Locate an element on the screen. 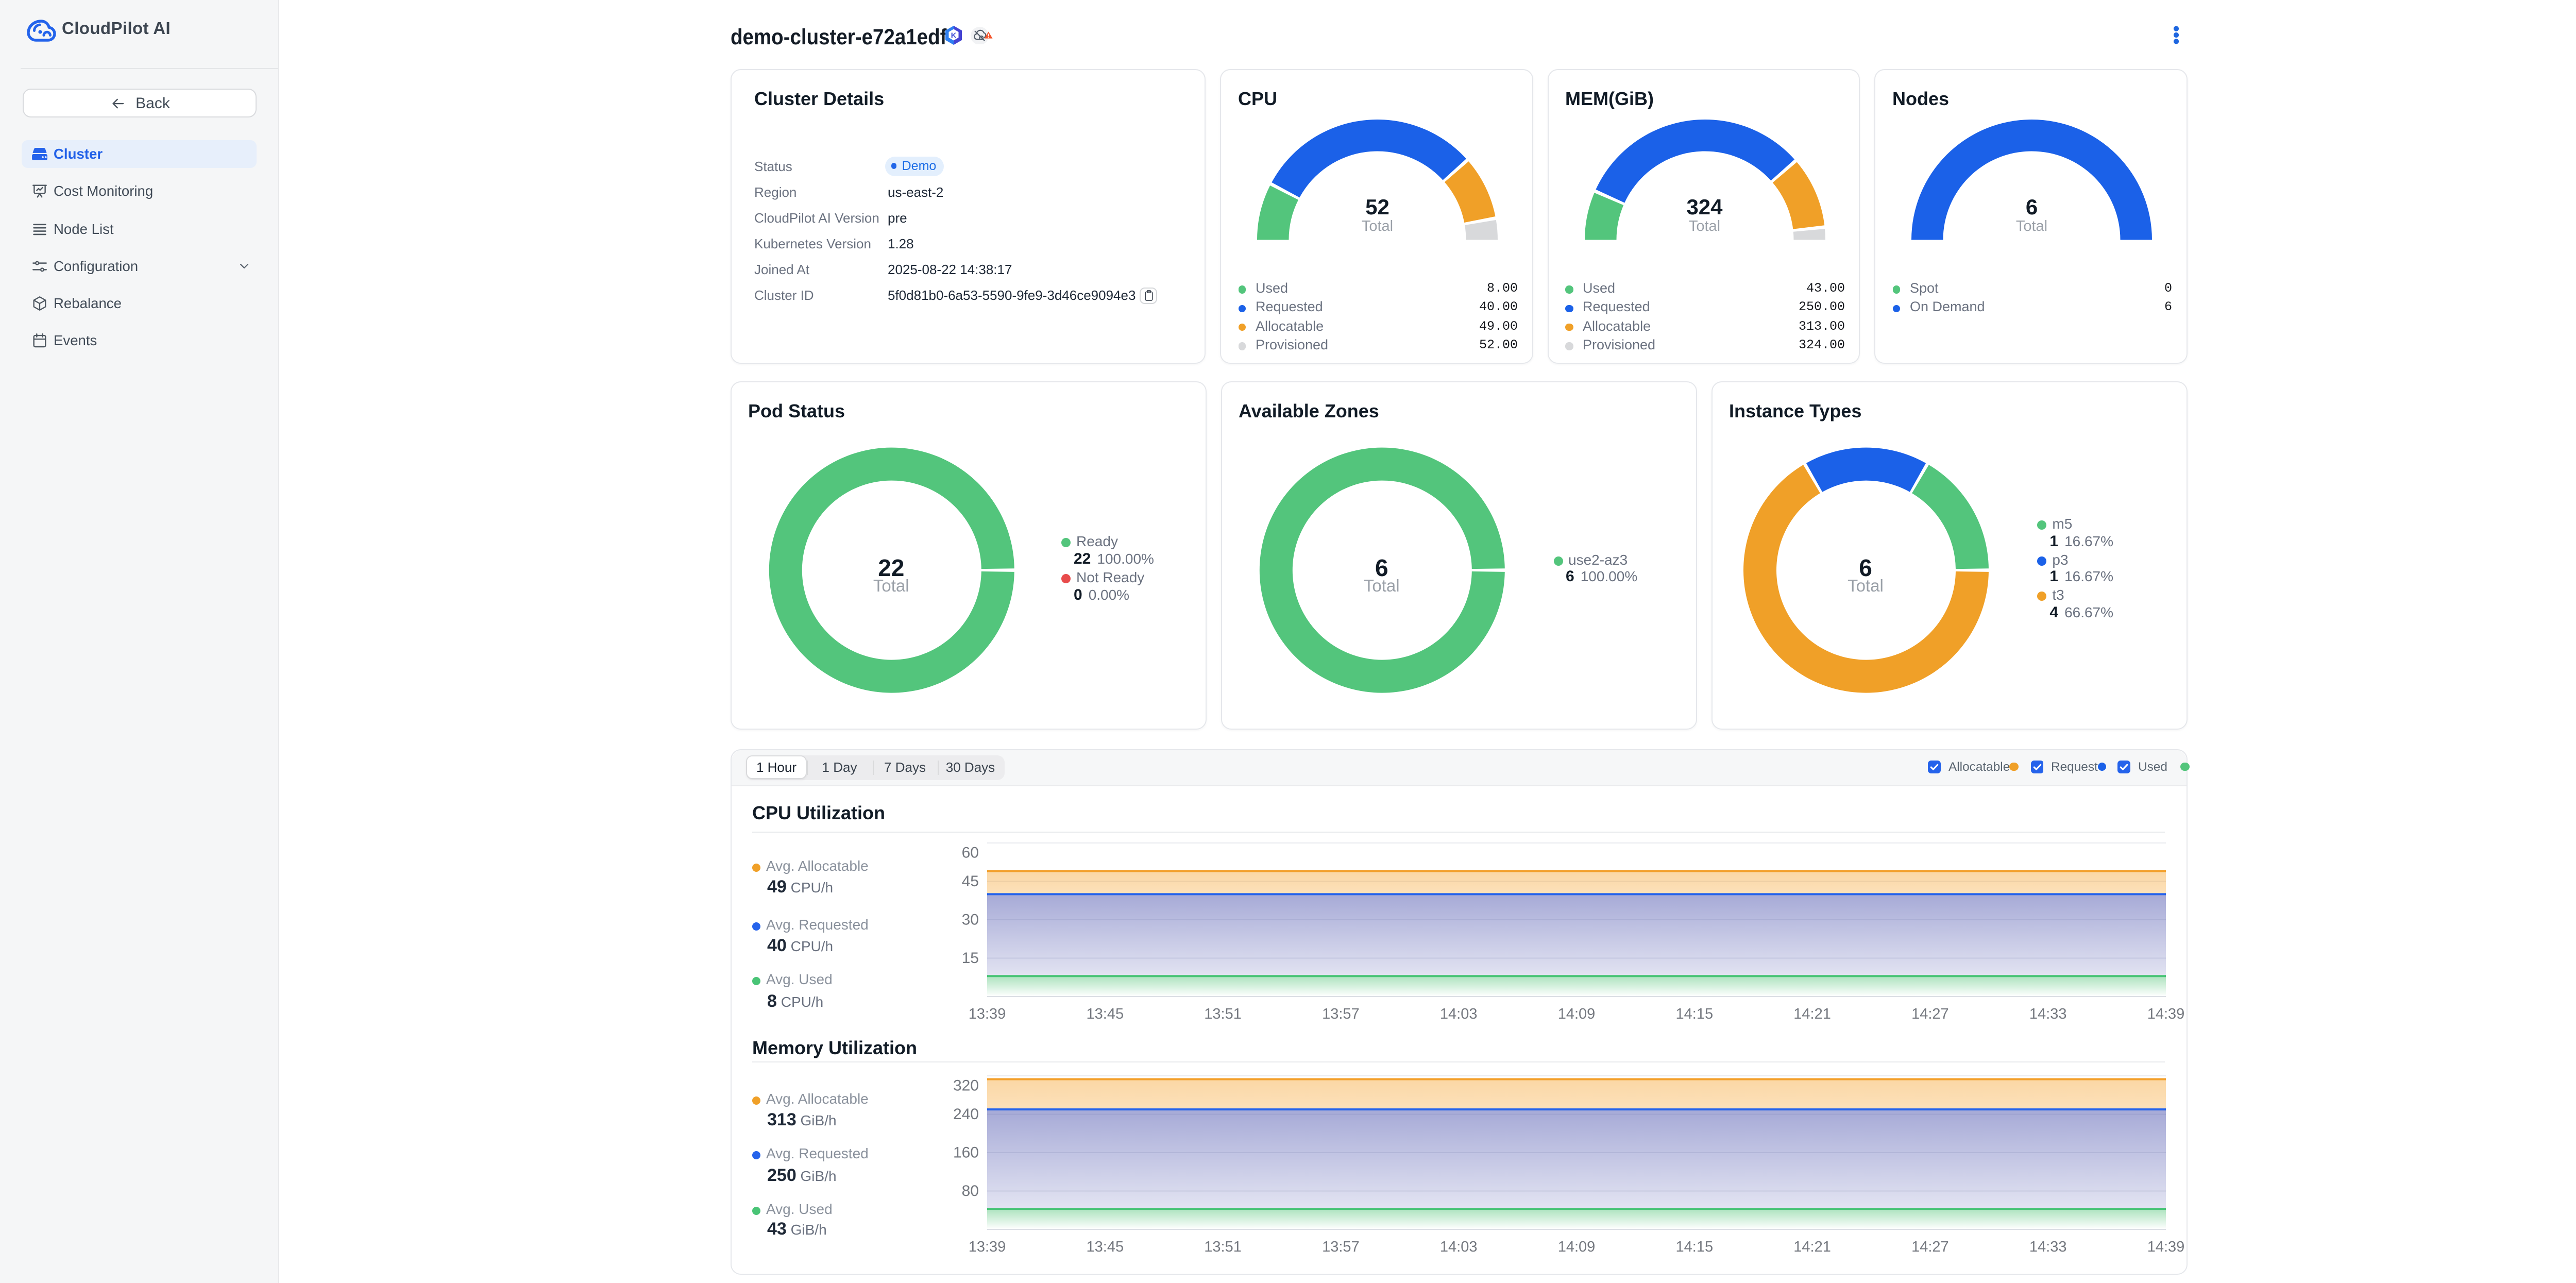 The height and width of the screenshot is (1283, 2576). svg-text: 240 is located at coordinates (966, 1114).